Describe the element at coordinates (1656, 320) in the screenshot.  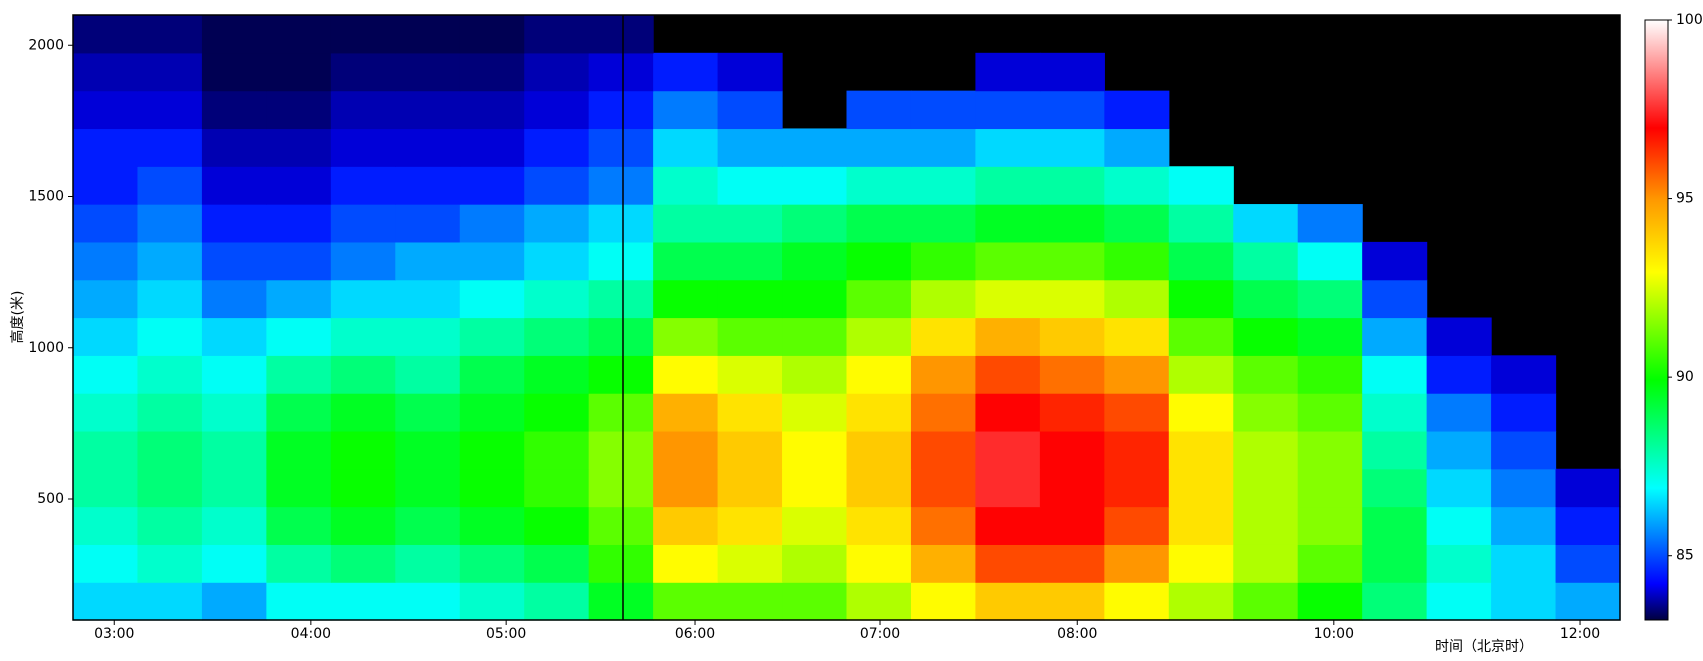
I see `colorbar` at that location.